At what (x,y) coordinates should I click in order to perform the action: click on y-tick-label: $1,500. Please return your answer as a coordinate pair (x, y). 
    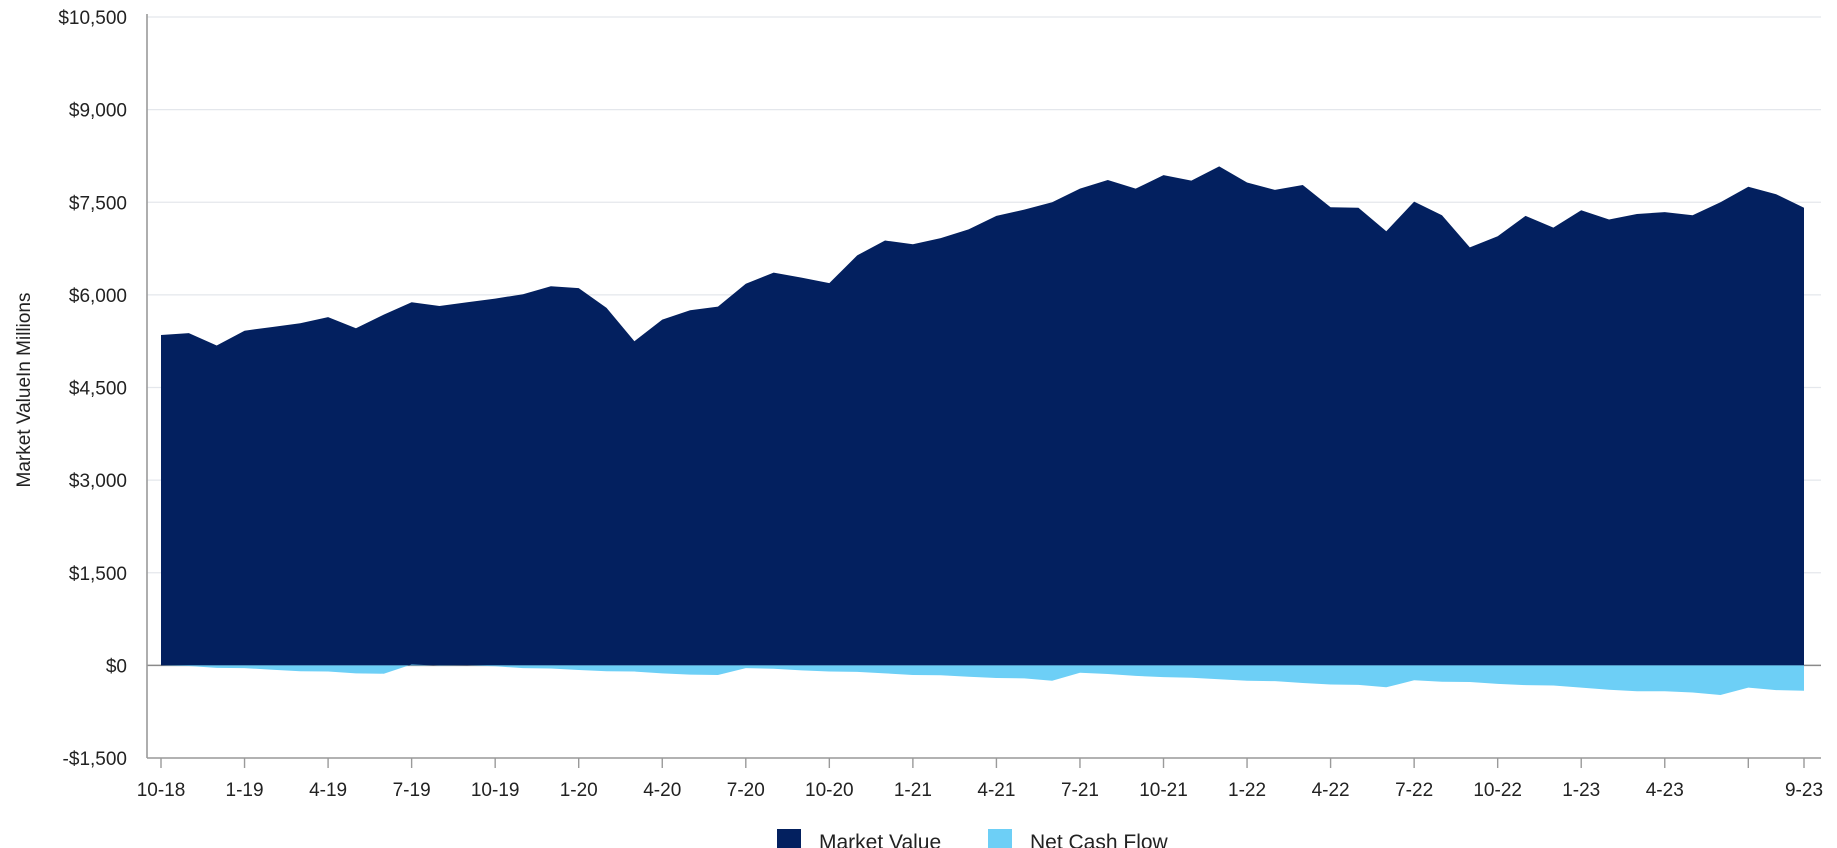
    Looking at the image, I should click on (98, 574).